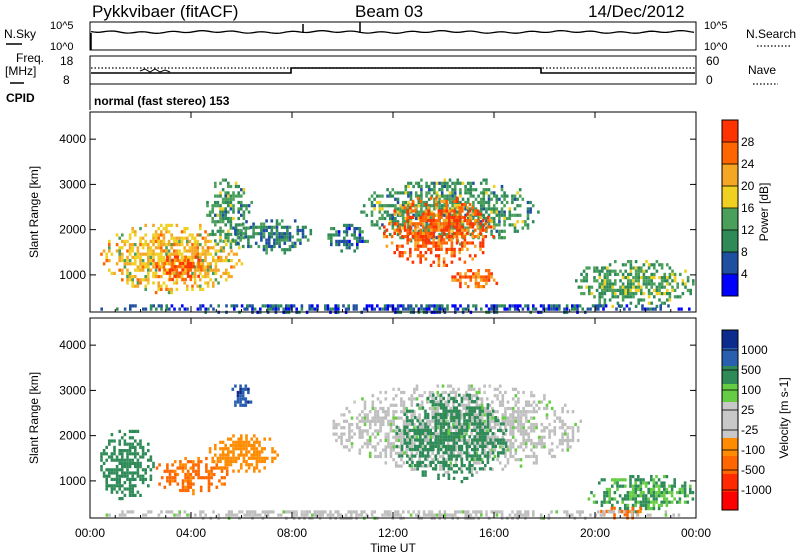  Describe the element at coordinates (90, 533) in the screenshot. I see `x-tick-label: 00:00` at that location.